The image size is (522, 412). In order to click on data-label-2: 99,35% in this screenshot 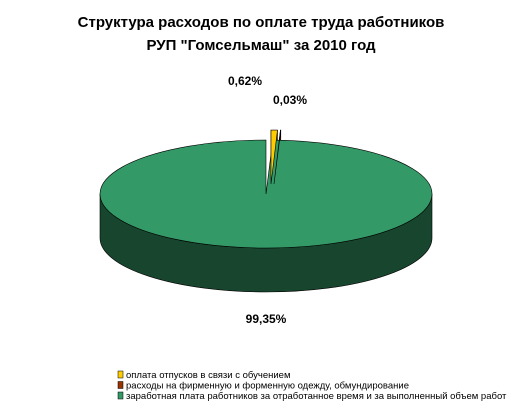, I will do `click(266, 319)`.